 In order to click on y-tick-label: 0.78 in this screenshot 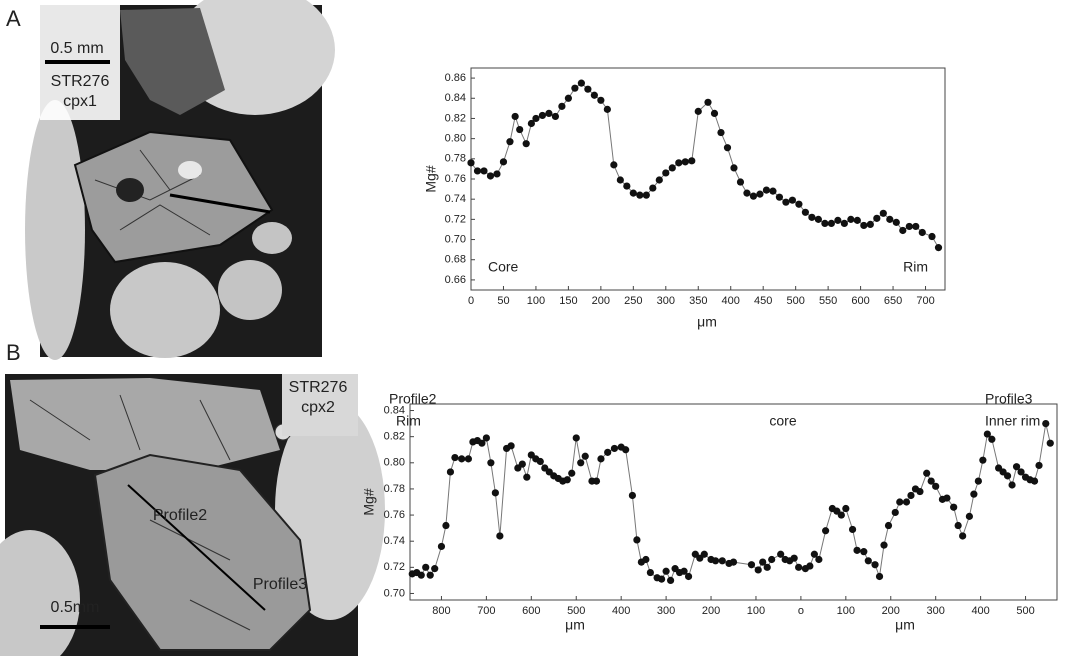, I will do `click(455, 159)`.